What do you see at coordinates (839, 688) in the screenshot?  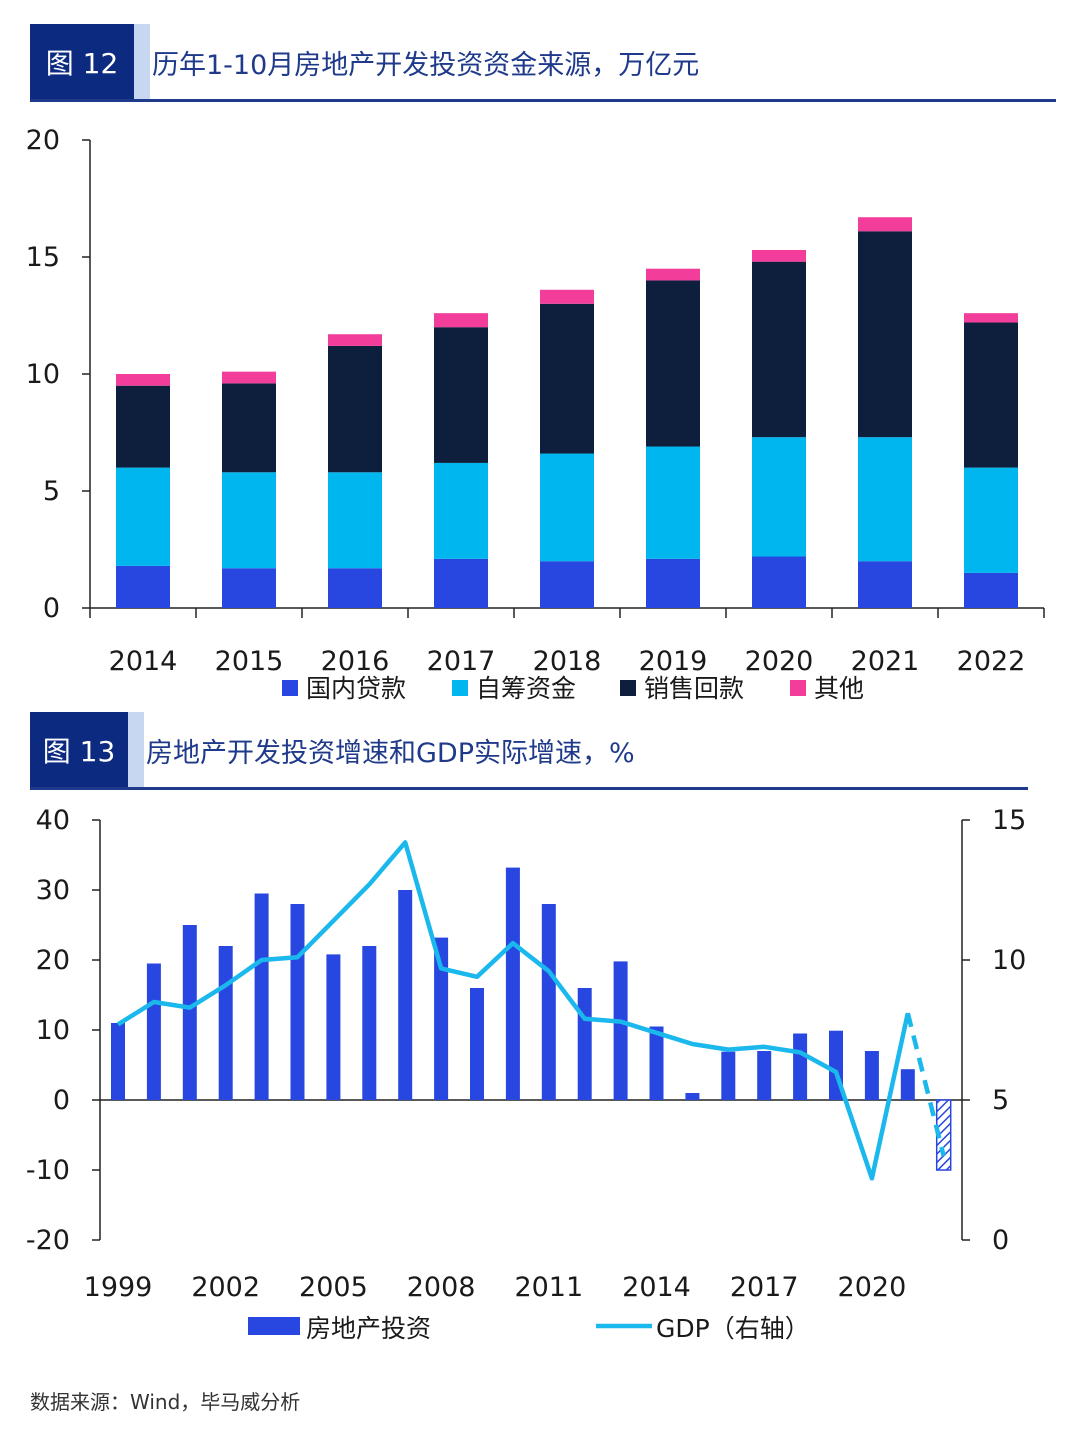 I see `legend-label: 其他` at bounding box center [839, 688].